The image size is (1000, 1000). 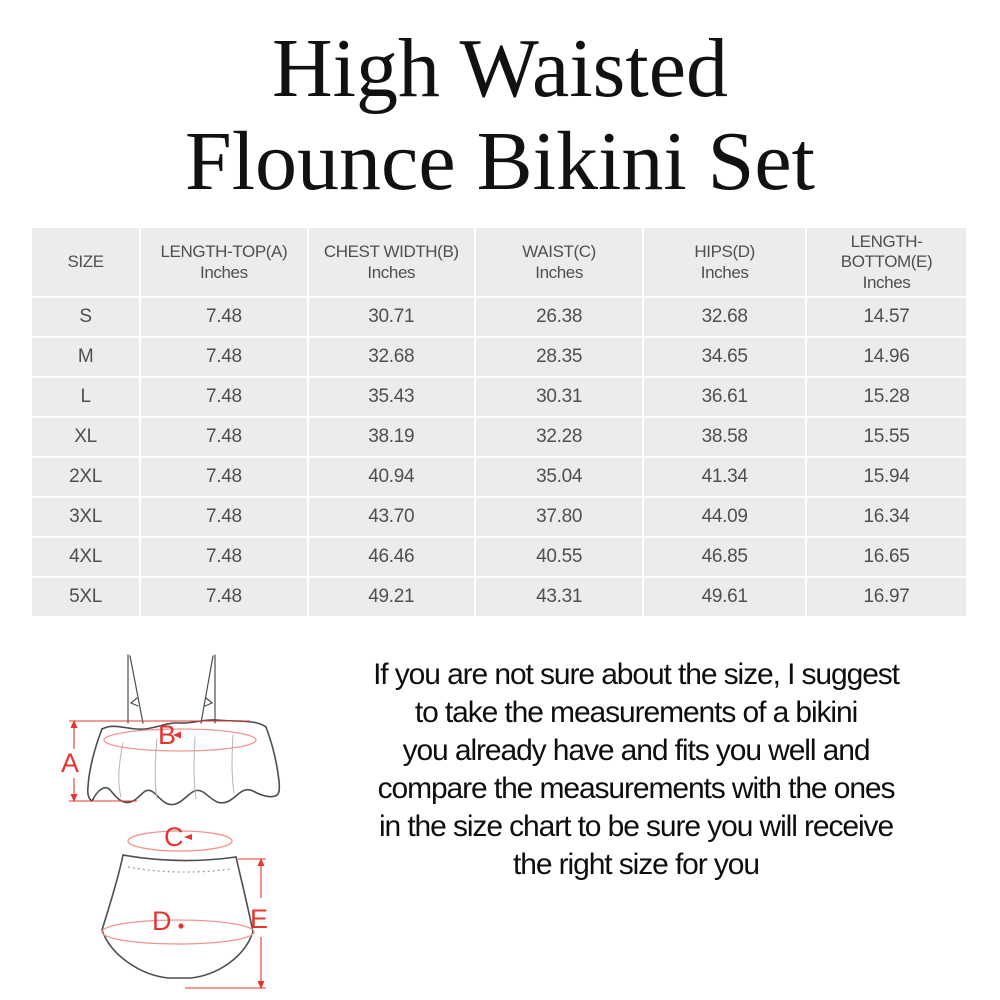 I want to click on length-bottom-cell: 16.65, so click(x=886, y=557).